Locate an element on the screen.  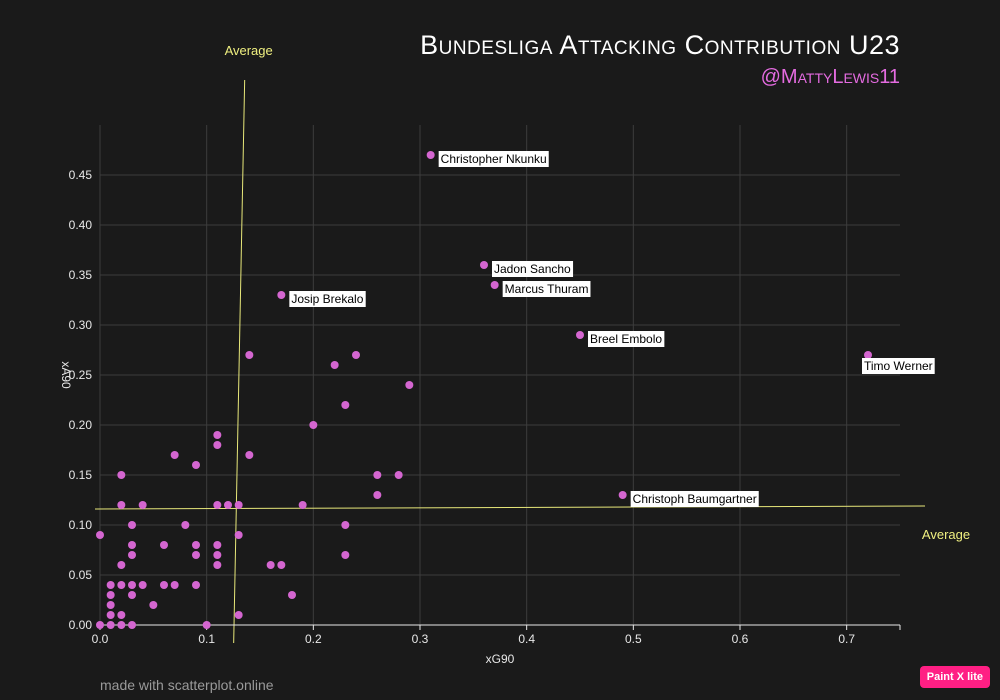
y-tick-label: 0.40 is located at coordinates (81, 225).